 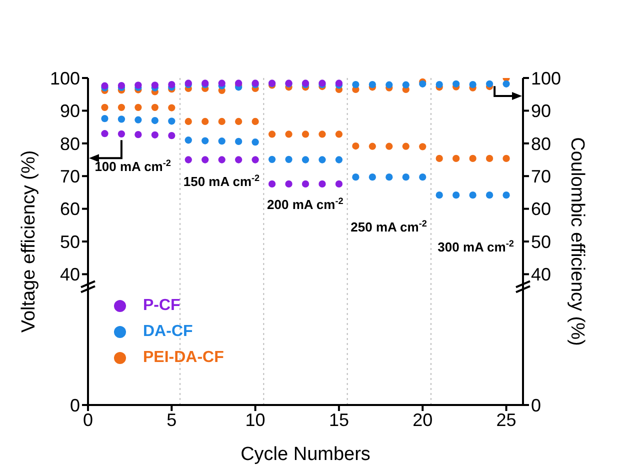 I want to click on x-tick-label: 25, so click(x=506, y=420).